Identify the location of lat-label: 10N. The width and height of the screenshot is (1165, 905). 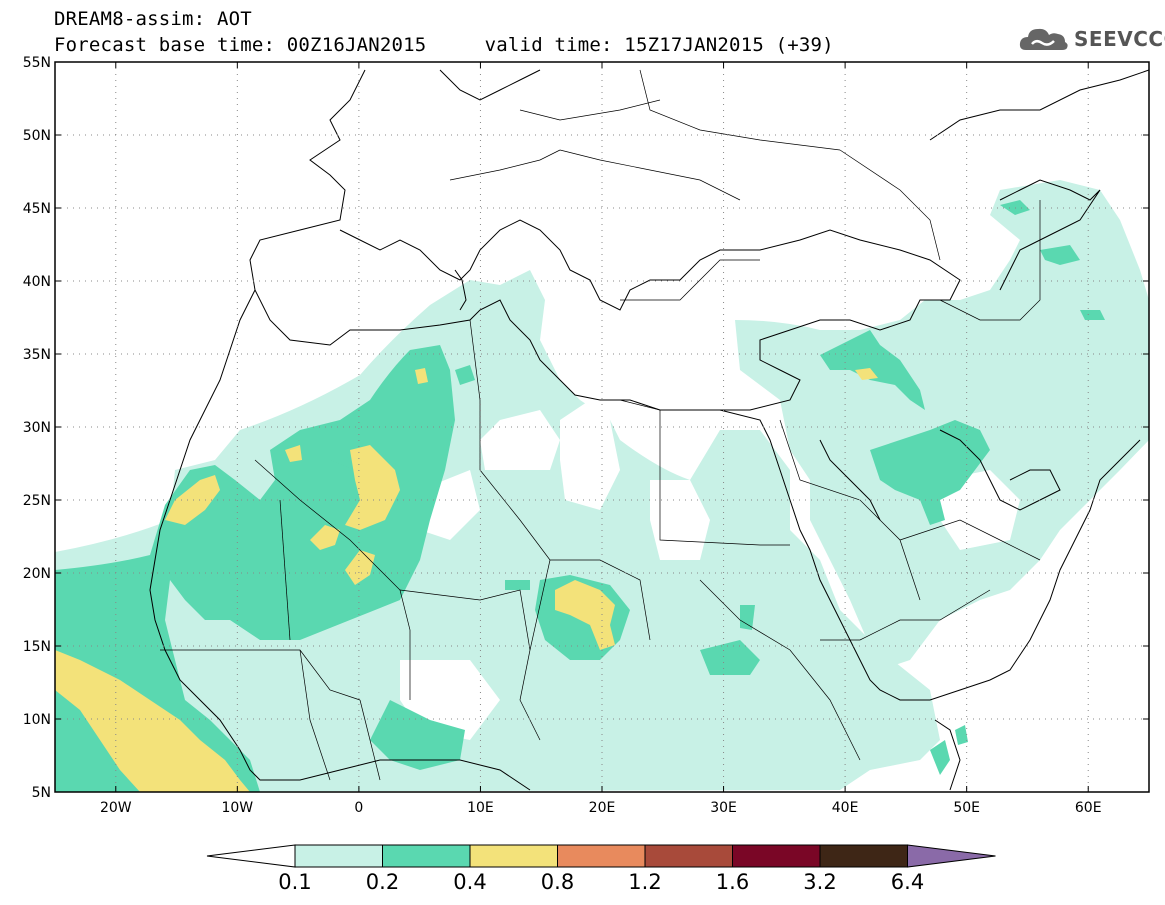
(37, 720).